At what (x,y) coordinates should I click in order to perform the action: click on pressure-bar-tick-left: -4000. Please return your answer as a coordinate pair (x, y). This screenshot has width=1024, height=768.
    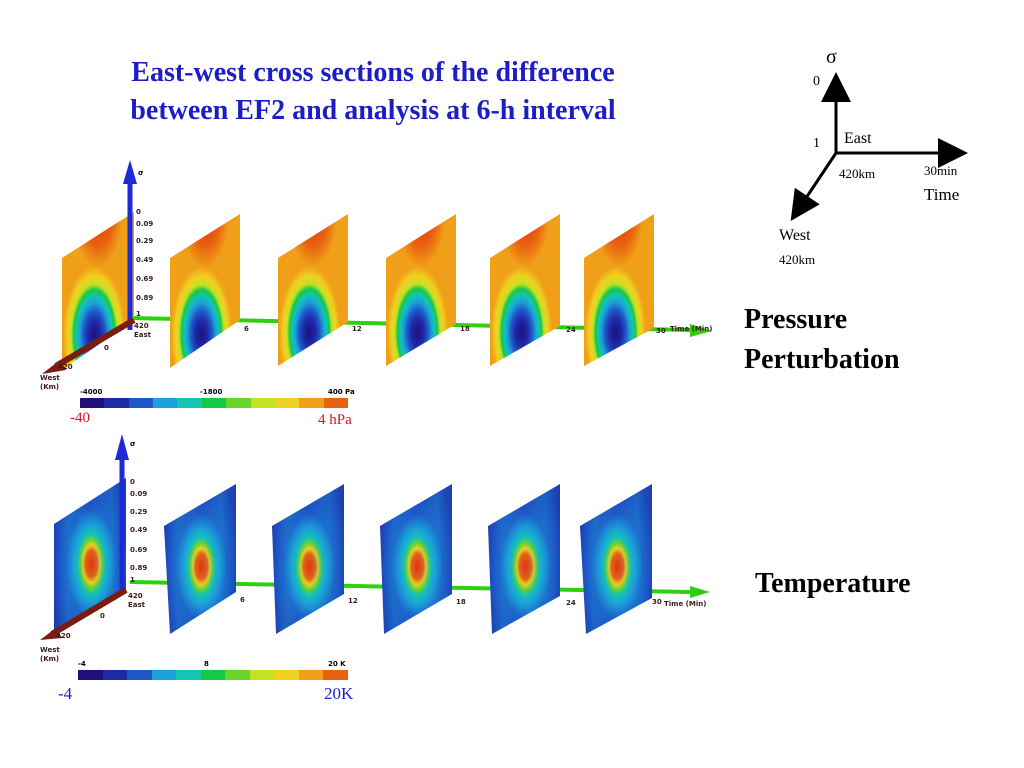
    Looking at the image, I should click on (91, 392).